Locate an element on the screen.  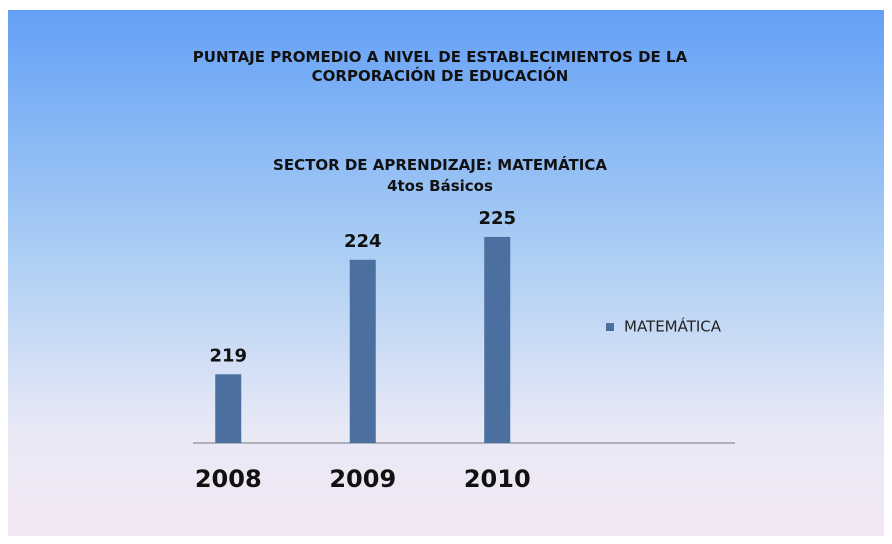
legend-swatch is located at coordinates (610, 327).